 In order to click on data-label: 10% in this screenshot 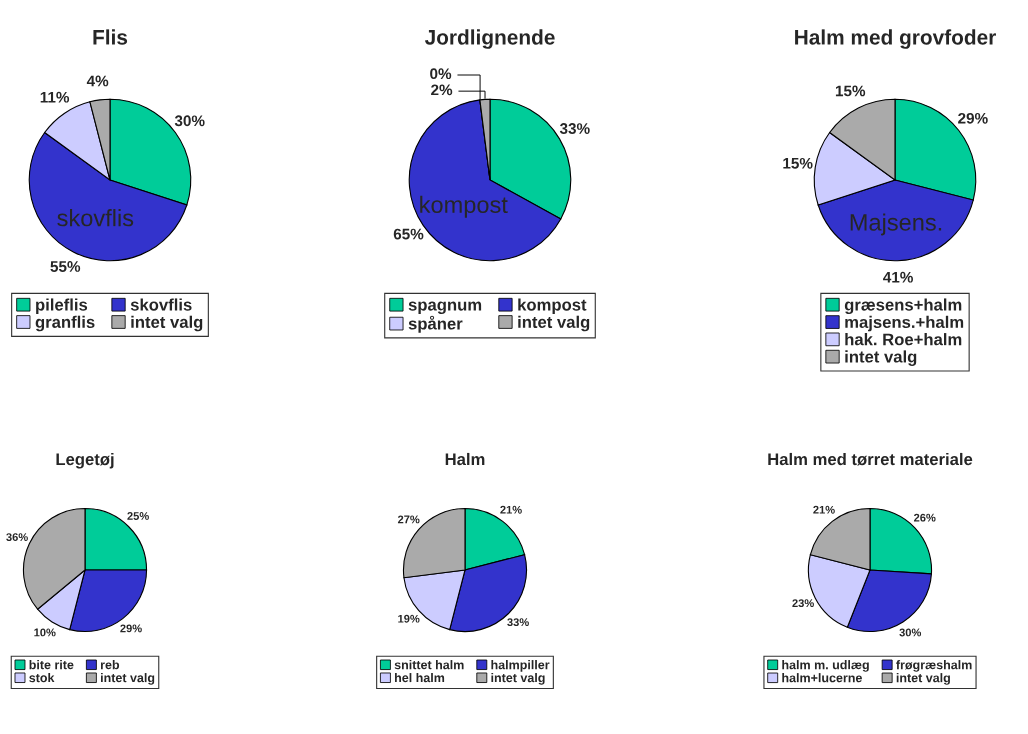, I will do `click(45, 632)`.